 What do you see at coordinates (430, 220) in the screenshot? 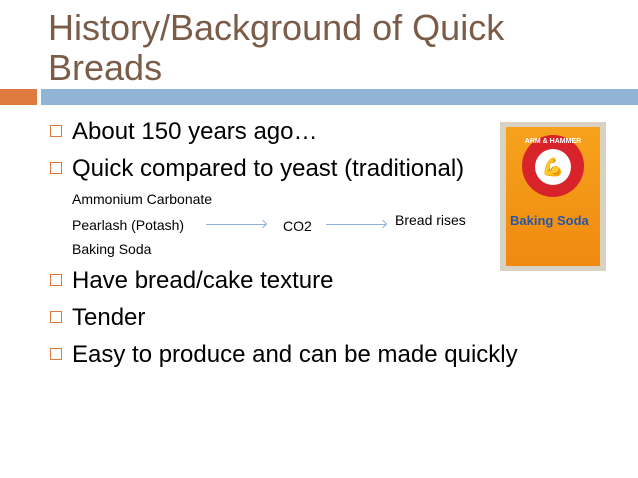
I see `result-label: Bread rises` at bounding box center [430, 220].